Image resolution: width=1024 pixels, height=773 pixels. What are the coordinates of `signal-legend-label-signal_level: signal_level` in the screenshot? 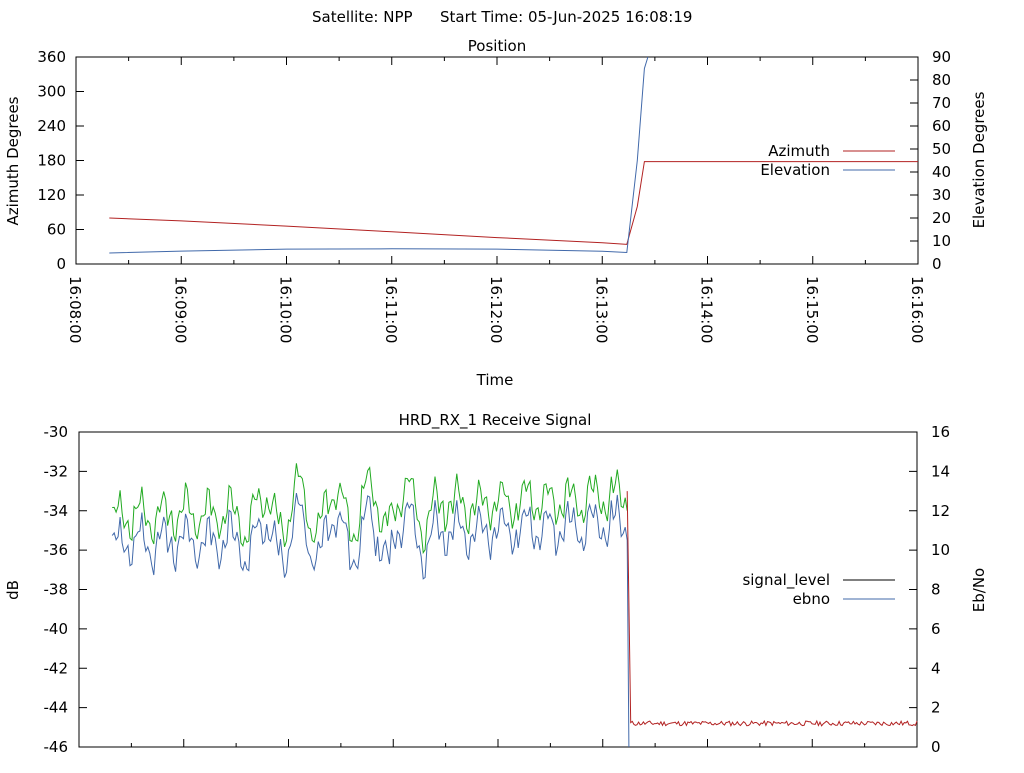 It's located at (786, 580).